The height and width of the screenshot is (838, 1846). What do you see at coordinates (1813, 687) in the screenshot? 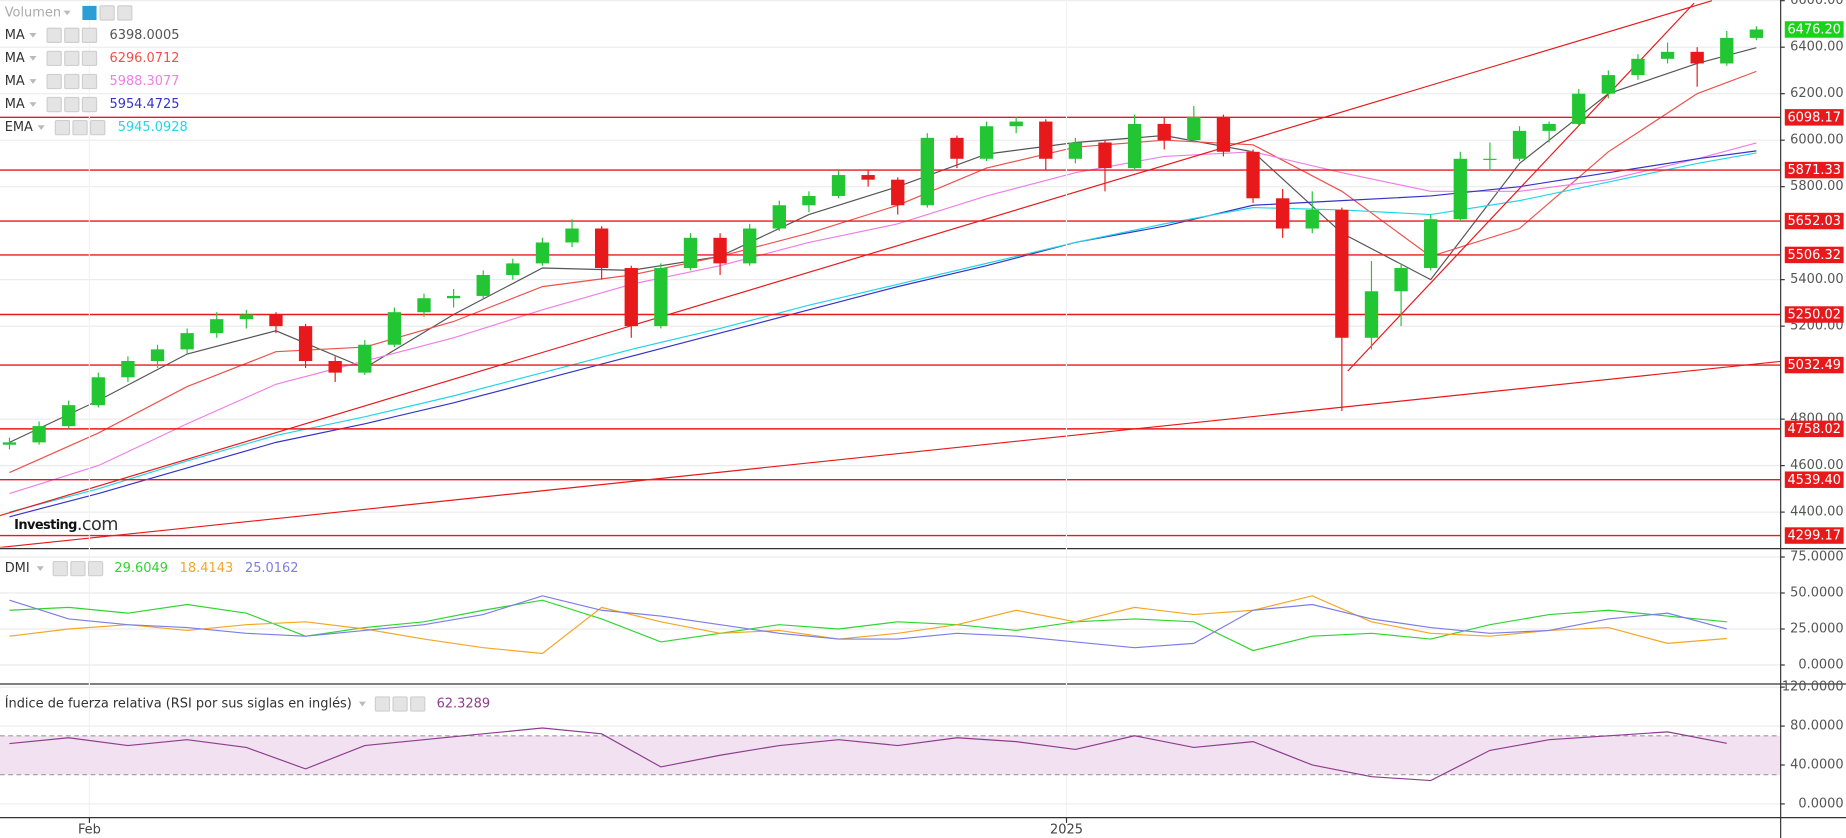
I see `y-tick-label: 120.0000` at bounding box center [1813, 687].